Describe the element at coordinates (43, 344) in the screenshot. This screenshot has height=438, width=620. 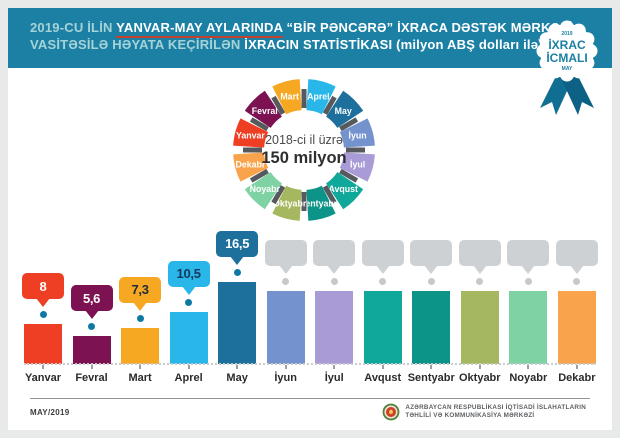
I see `bar-yanvar` at that location.